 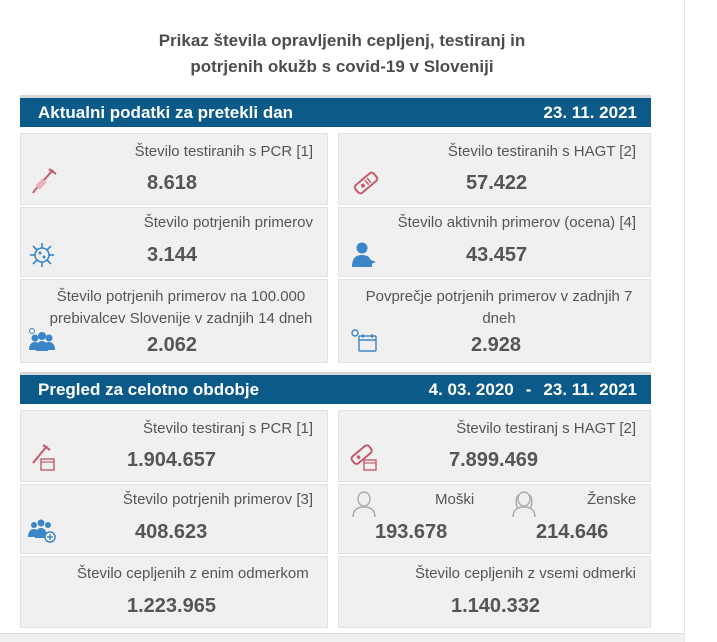 What do you see at coordinates (700, 321) in the screenshot?
I see `window-right-edge` at bounding box center [700, 321].